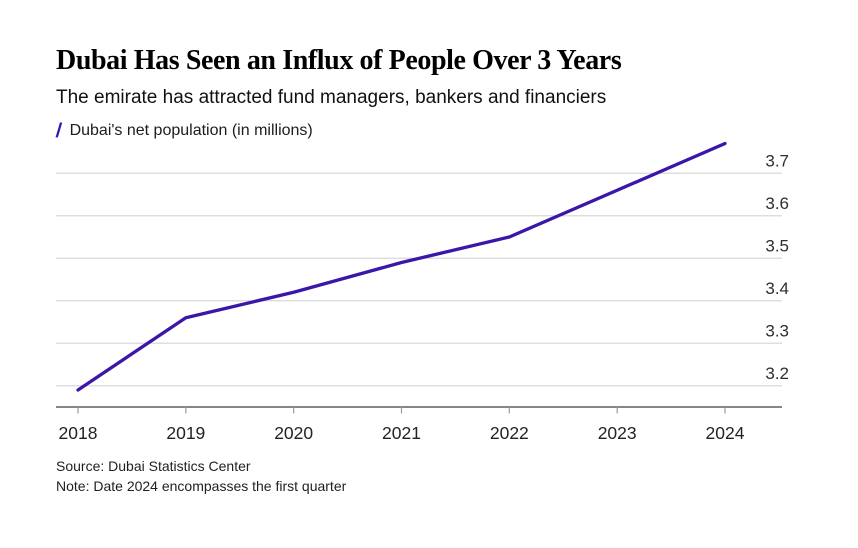  Describe the element at coordinates (617, 433) in the screenshot. I see `x-axis-label: 2023` at that location.